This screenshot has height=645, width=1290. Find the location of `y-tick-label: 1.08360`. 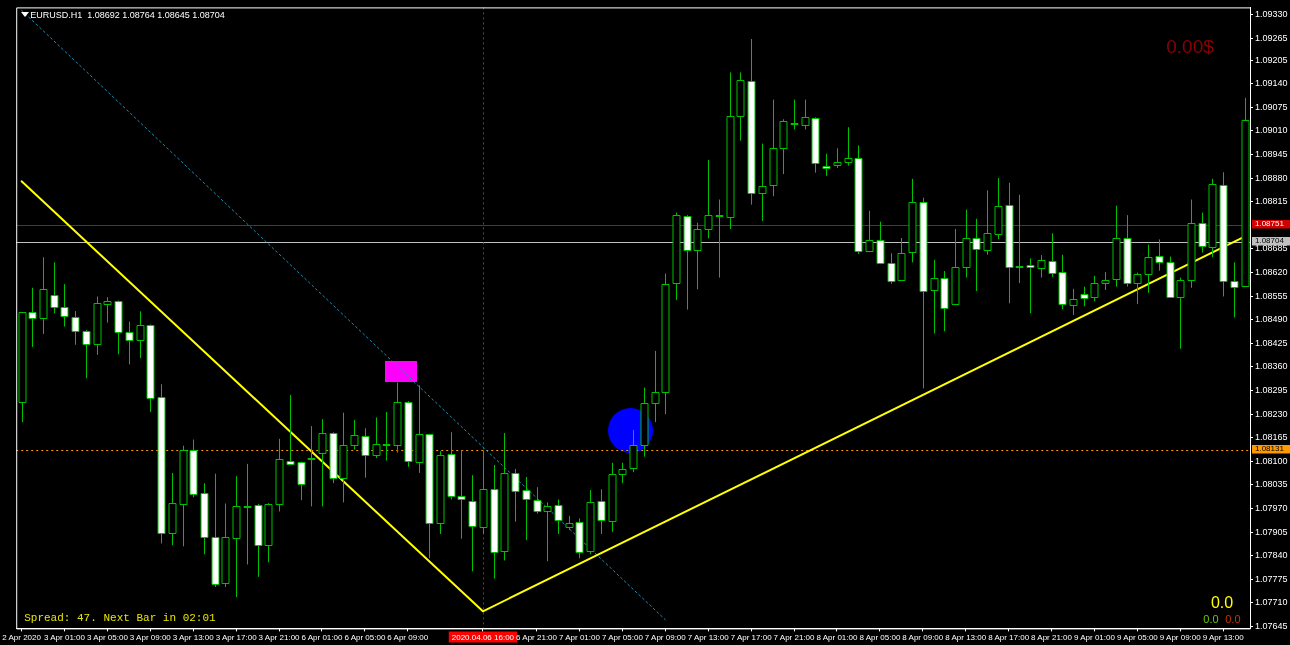

y-tick-label: 1.08360 is located at coordinates (1271, 366).